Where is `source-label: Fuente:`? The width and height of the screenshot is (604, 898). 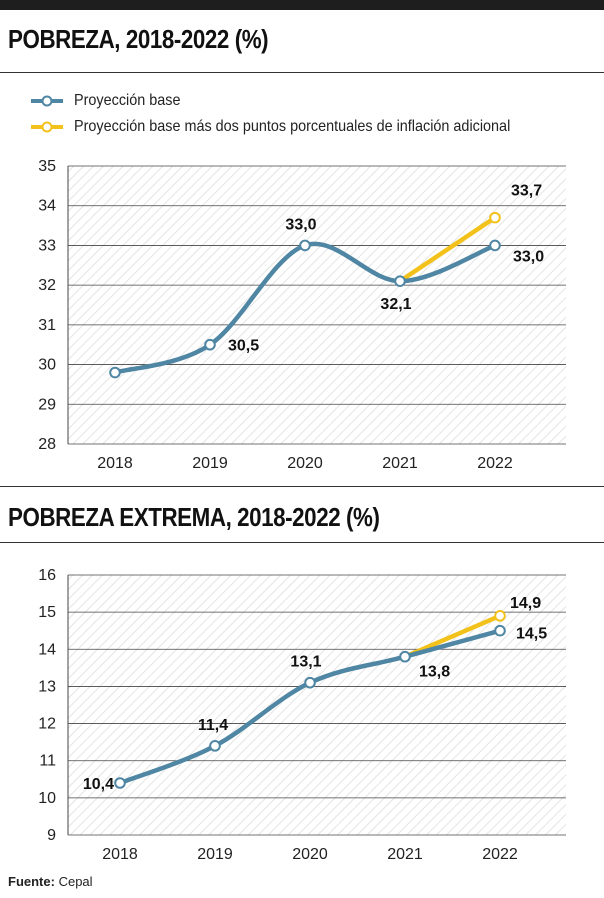 source-label: Fuente: is located at coordinates (31, 881).